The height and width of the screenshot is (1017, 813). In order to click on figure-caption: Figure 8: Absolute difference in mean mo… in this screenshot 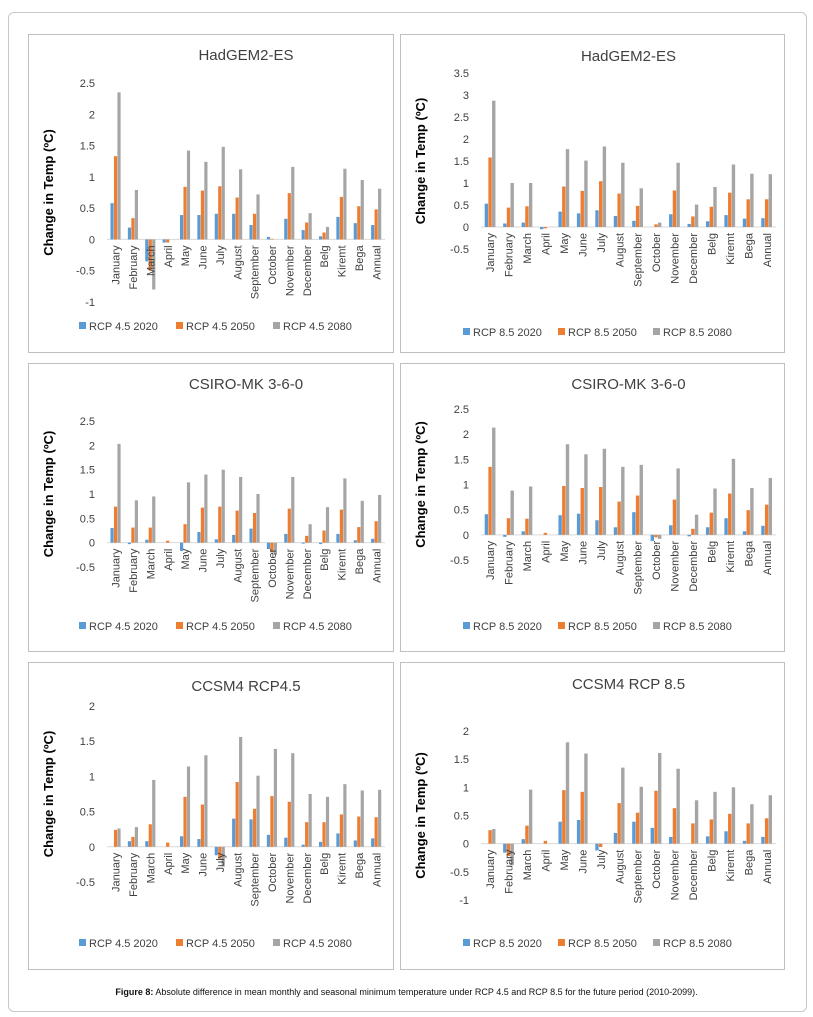, I will do `click(406, 992)`.